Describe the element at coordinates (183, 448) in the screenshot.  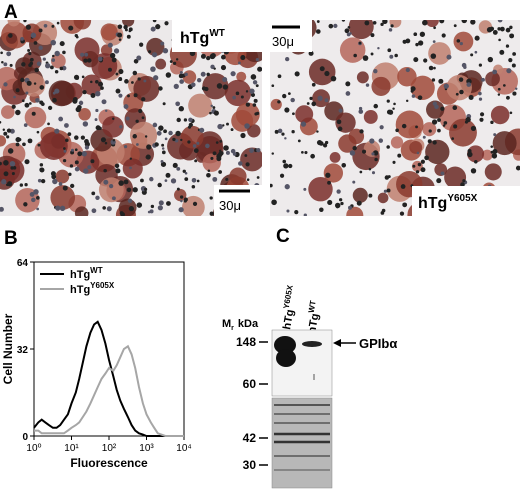
I see `x-tick-label: 10⁴` at that location.